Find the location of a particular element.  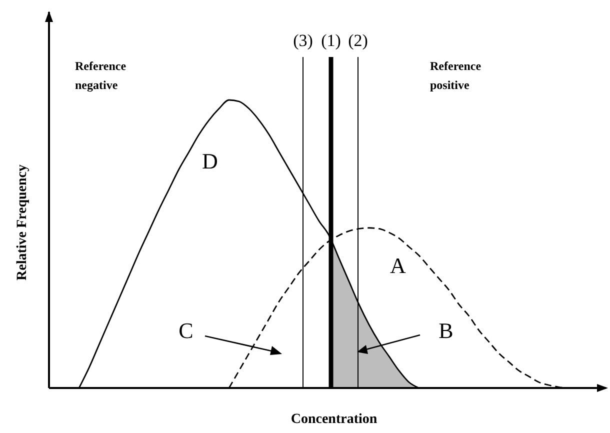

annotation: B is located at coordinates (446, 331).